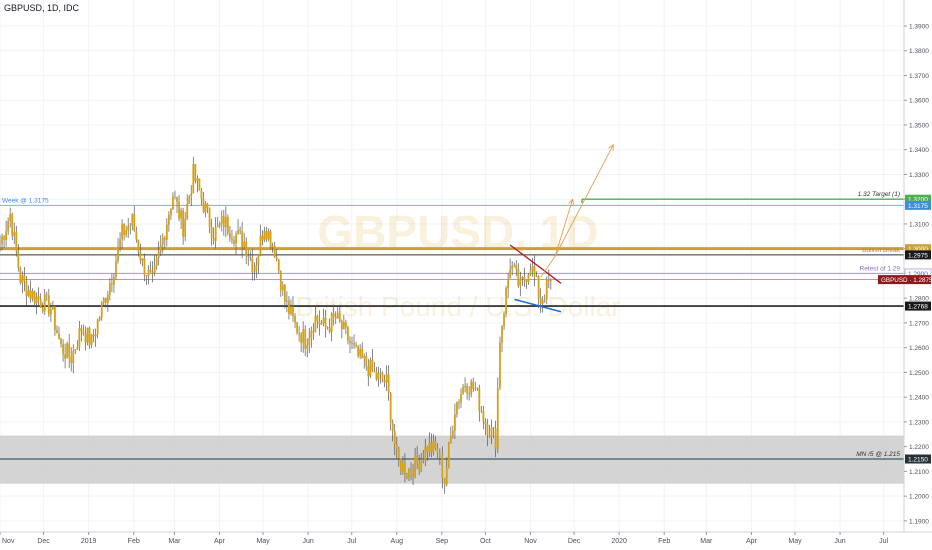  I want to click on y-tick-label: 1.2500, so click(919, 373).